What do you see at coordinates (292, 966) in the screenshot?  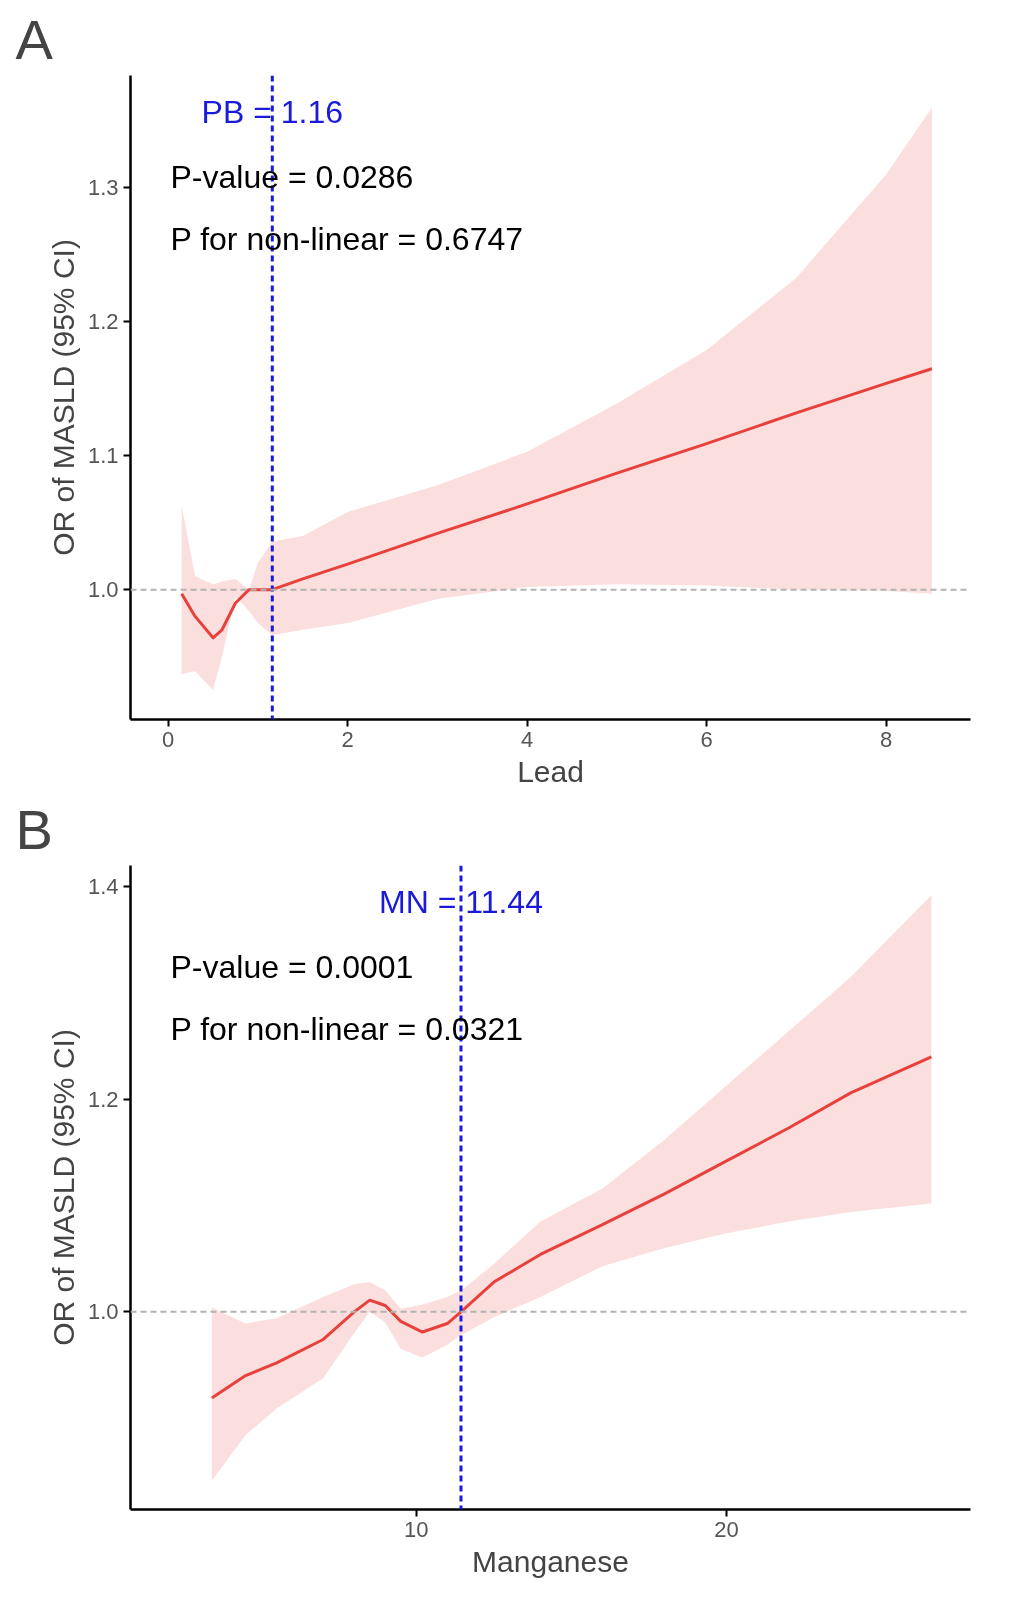 I see `annotation: P-value = 0.0001` at bounding box center [292, 966].